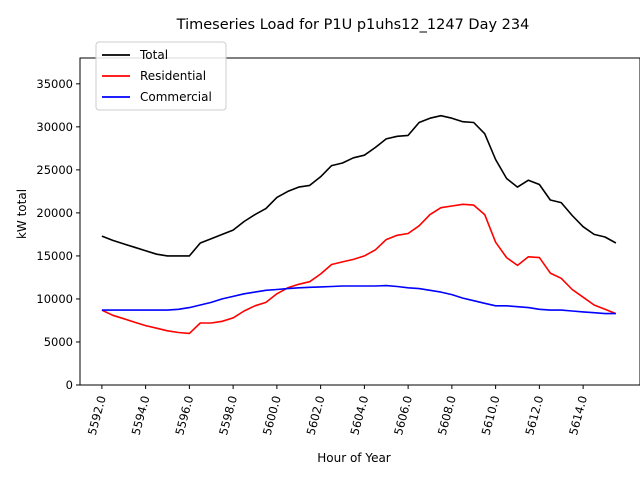  Describe the element at coordinates (69, 385) in the screenshot. I see `y-tick-label: 0` at that location.